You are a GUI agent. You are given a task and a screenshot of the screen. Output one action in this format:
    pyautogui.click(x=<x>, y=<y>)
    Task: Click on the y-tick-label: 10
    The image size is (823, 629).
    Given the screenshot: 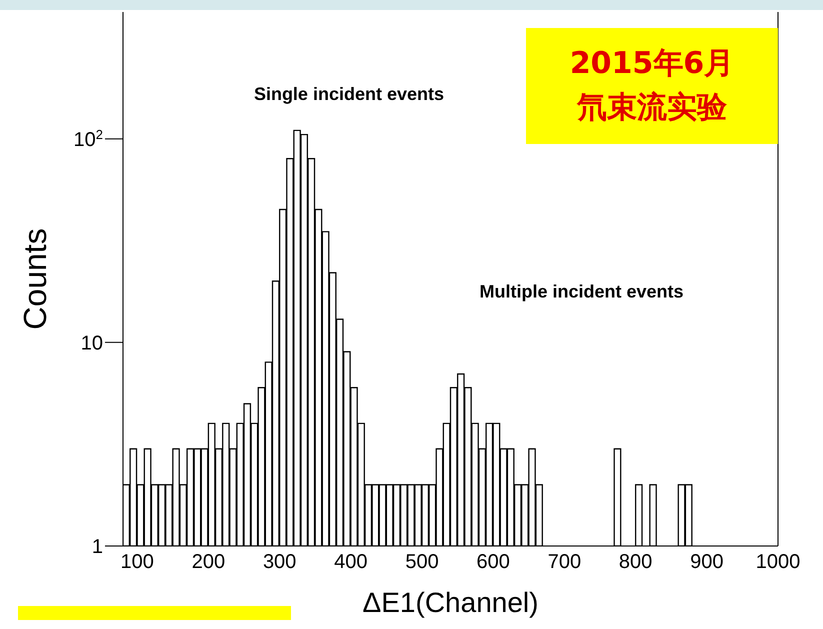 What is the action you would take?
    pyautogui.click(x=91, y=343)
    